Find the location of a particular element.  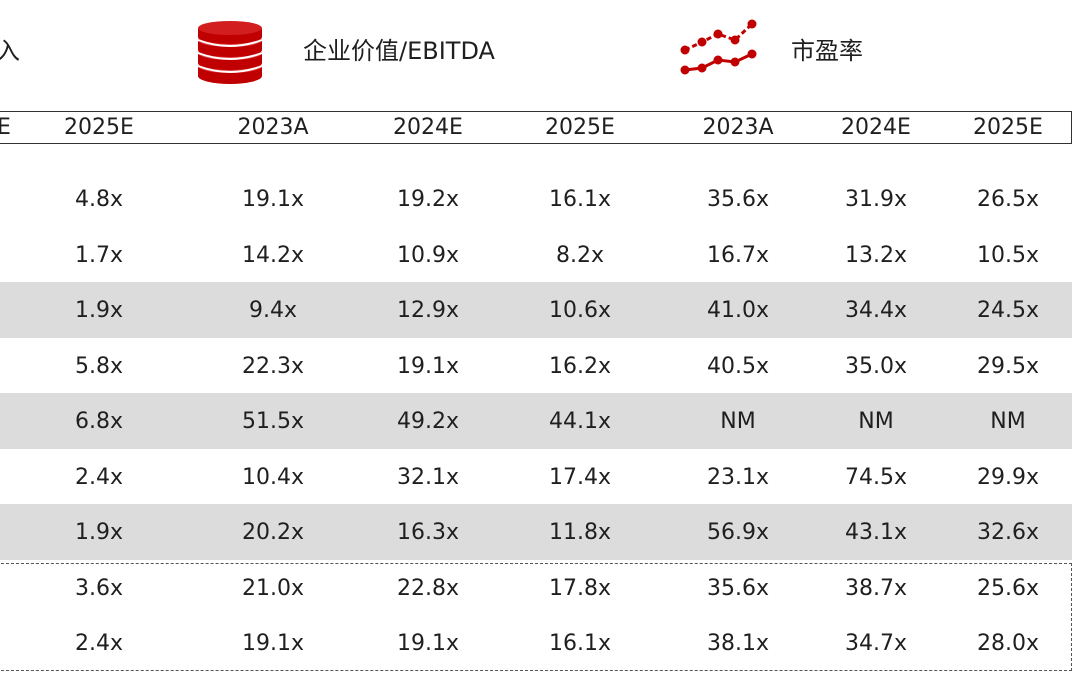

table-cell: 14.2x is located at coordinates (272, 255).